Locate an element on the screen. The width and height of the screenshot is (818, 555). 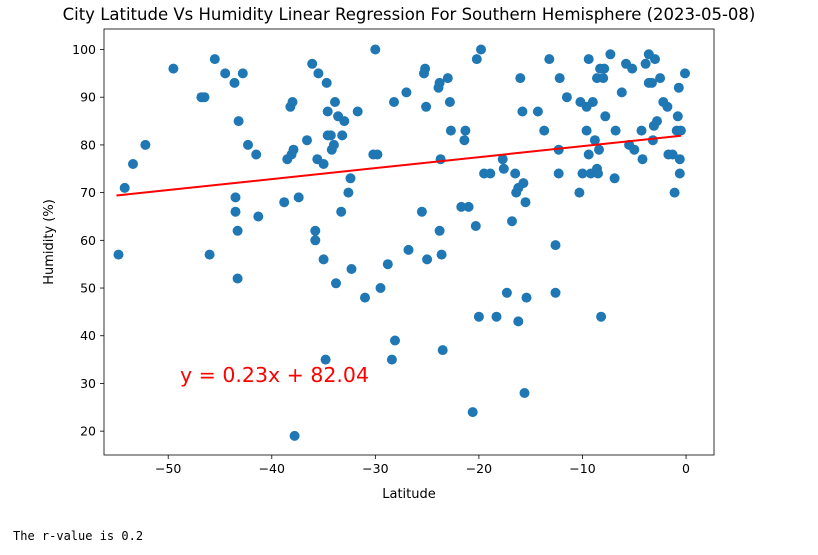
y-tick-label: 70 is located at coordinates (88, 192).